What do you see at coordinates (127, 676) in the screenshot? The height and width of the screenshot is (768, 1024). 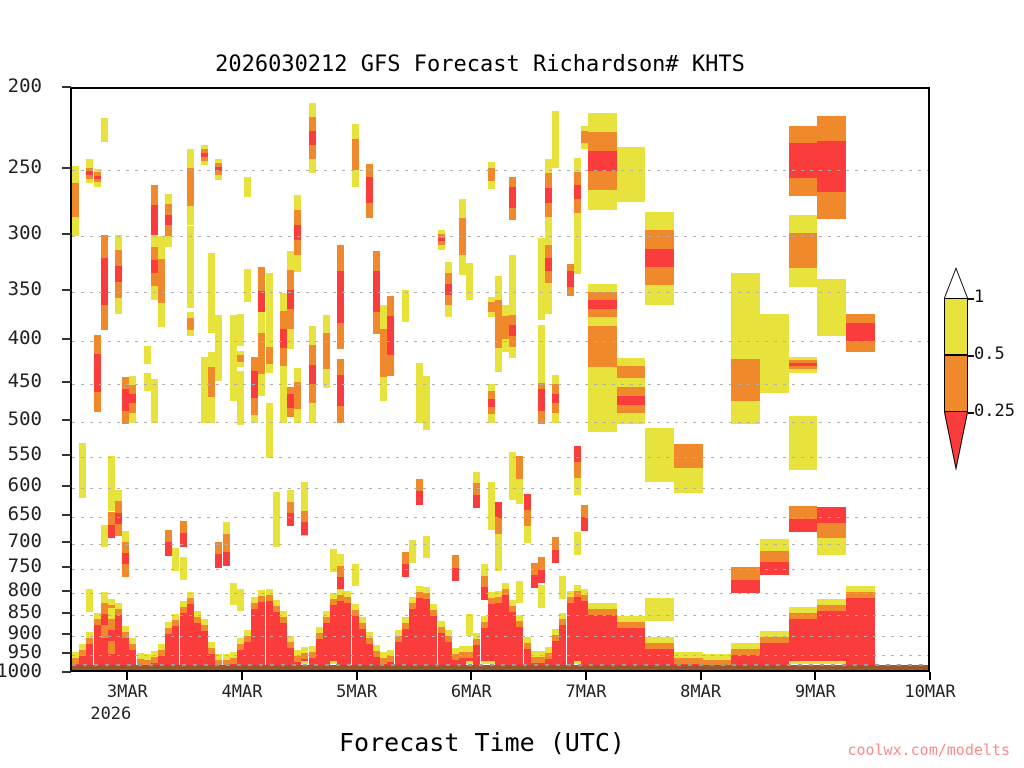 I see `x-tick-mark-3MAR` at bounding box center [127, 676].